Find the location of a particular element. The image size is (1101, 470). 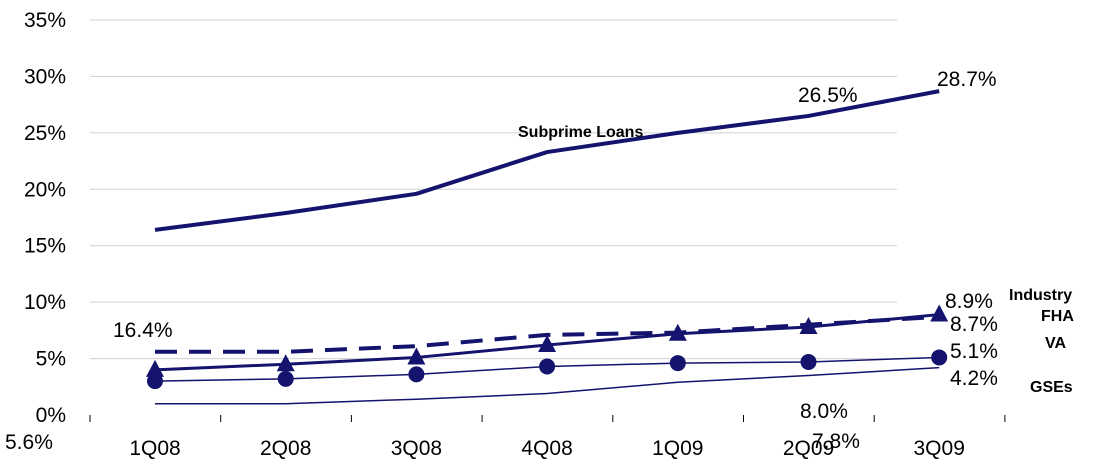

data-label-industry-1q08: 5.6% is located at coordinates (29, 442).